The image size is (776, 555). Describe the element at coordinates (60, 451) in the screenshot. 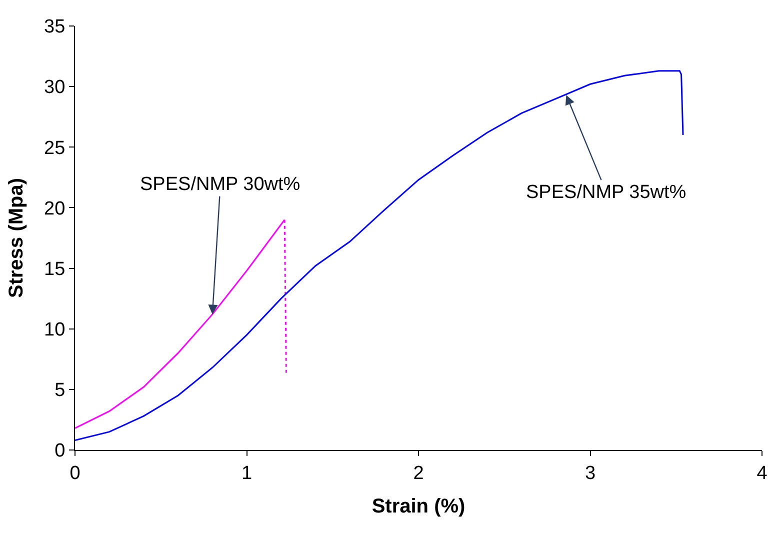

I see `y-tick-label: 0` at that location.